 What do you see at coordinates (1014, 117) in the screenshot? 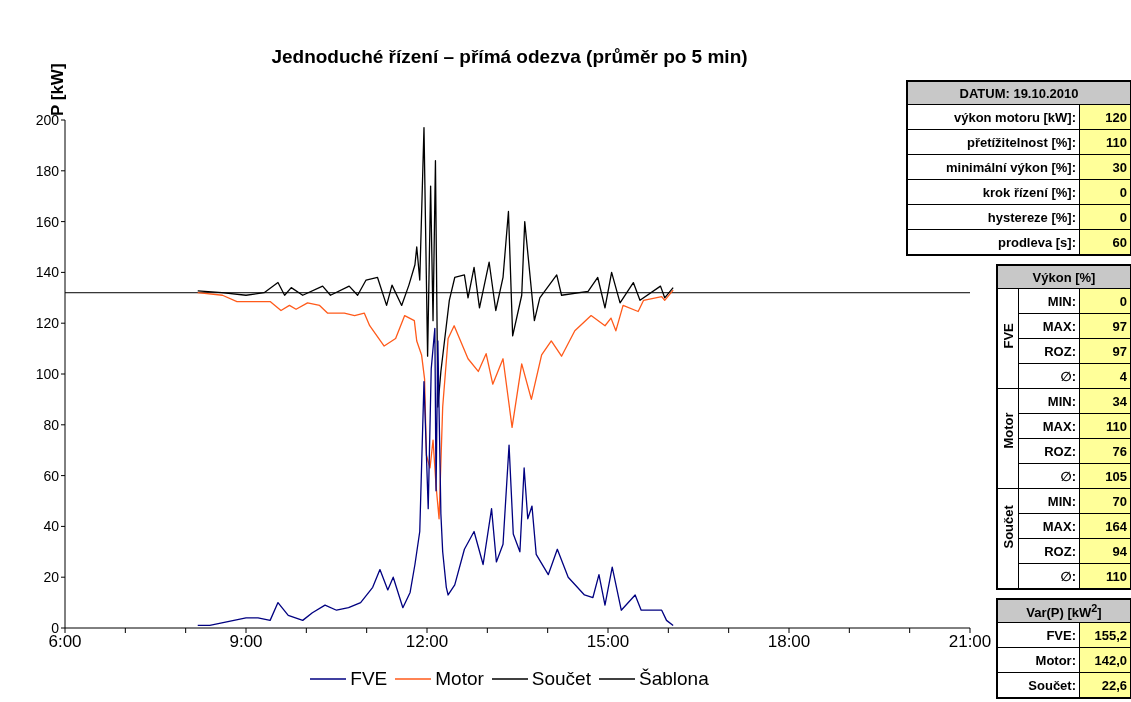
I see `annotation: výkon motoru [kW]:` at bounding box center [1014, 117].